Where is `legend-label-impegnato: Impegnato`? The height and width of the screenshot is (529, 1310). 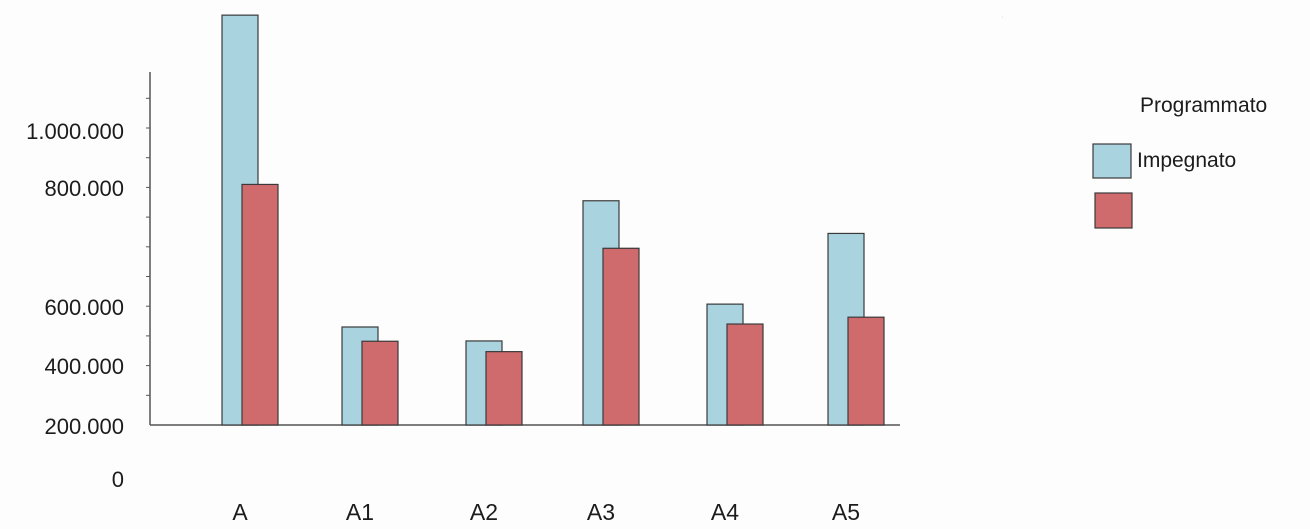
legend-label-impegnato: Impegnato is located at coordinates (1186, 160).